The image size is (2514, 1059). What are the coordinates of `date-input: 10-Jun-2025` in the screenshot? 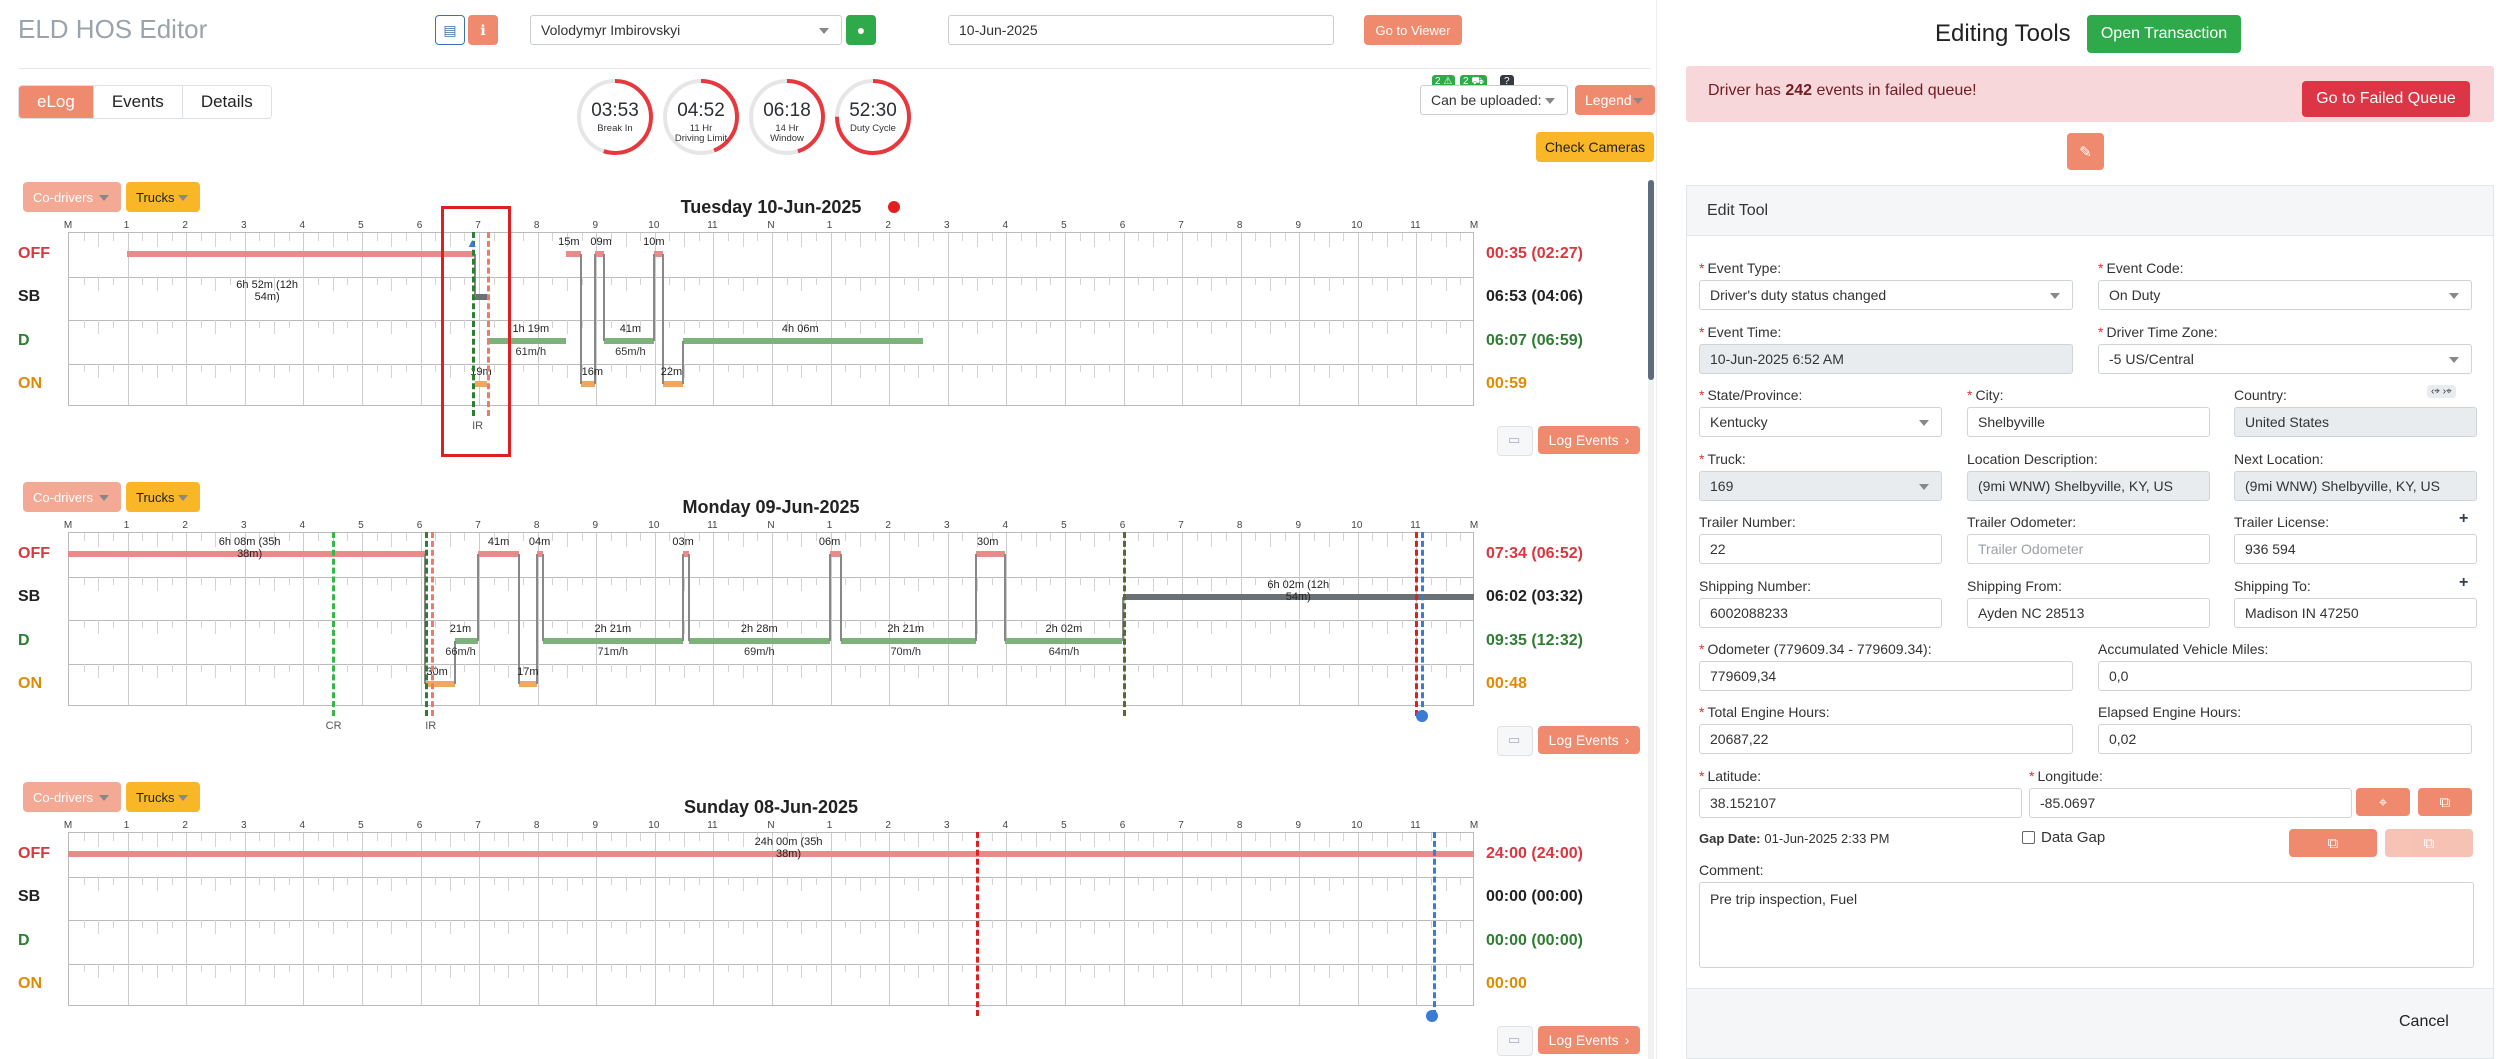 It's located at (1141, 30).